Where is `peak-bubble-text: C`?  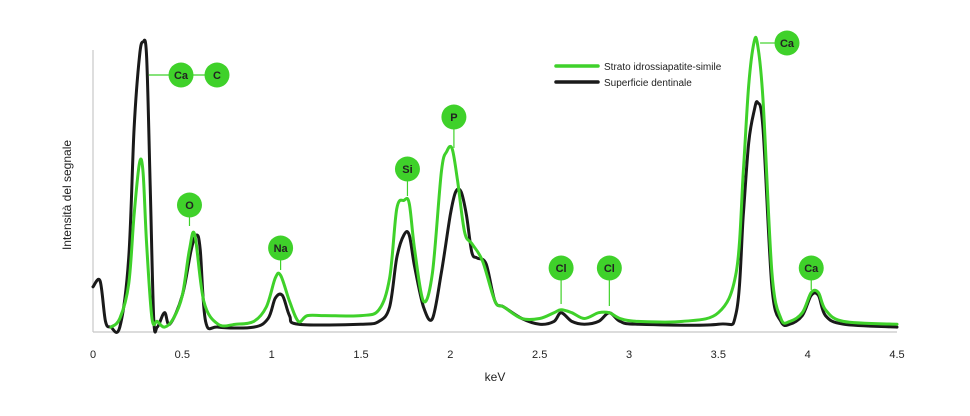 peak-bubble-text: C is located at coordinates (217, 76).